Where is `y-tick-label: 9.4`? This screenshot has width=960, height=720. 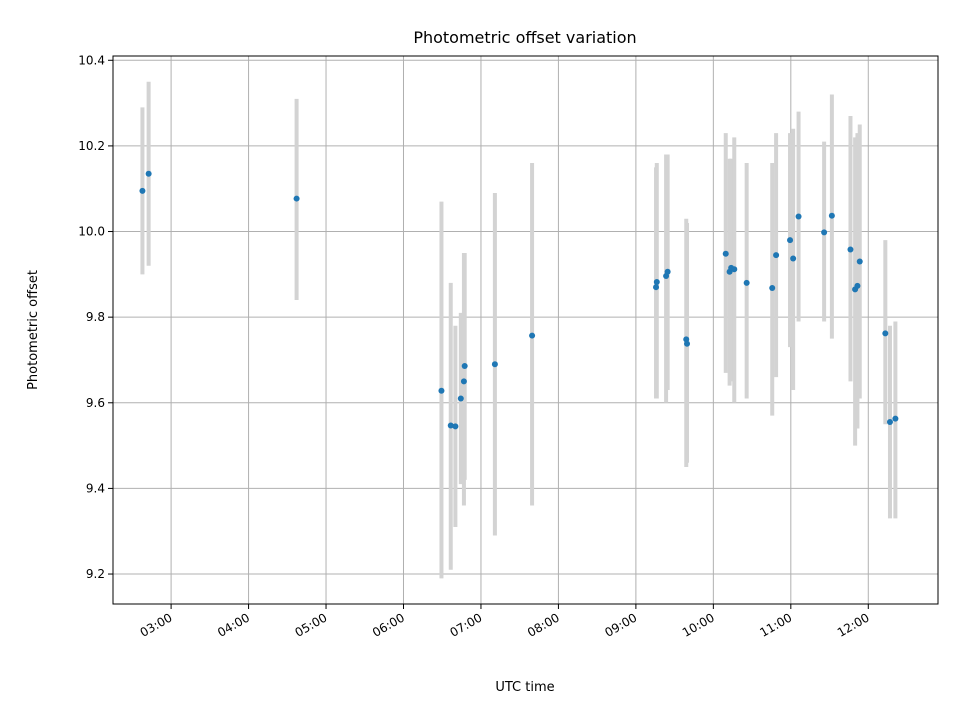
y-tick-label: 9.4 is located at coordinates (95, 488).